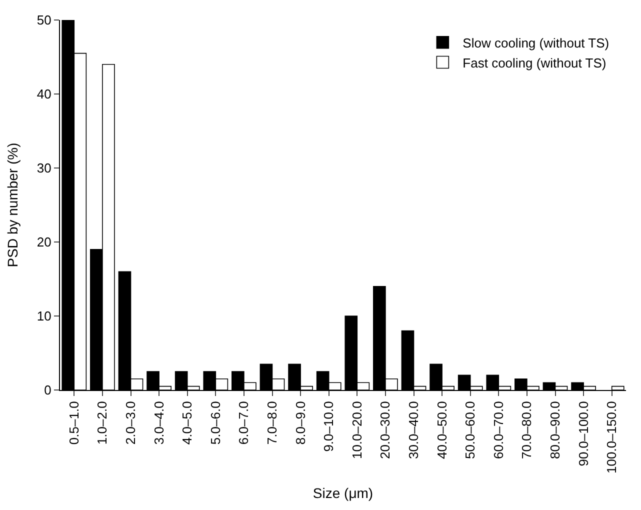 The width and height of the screenshot is (641, 510). I want to click on x-axis-title: Size (μm), so click(343, 492).